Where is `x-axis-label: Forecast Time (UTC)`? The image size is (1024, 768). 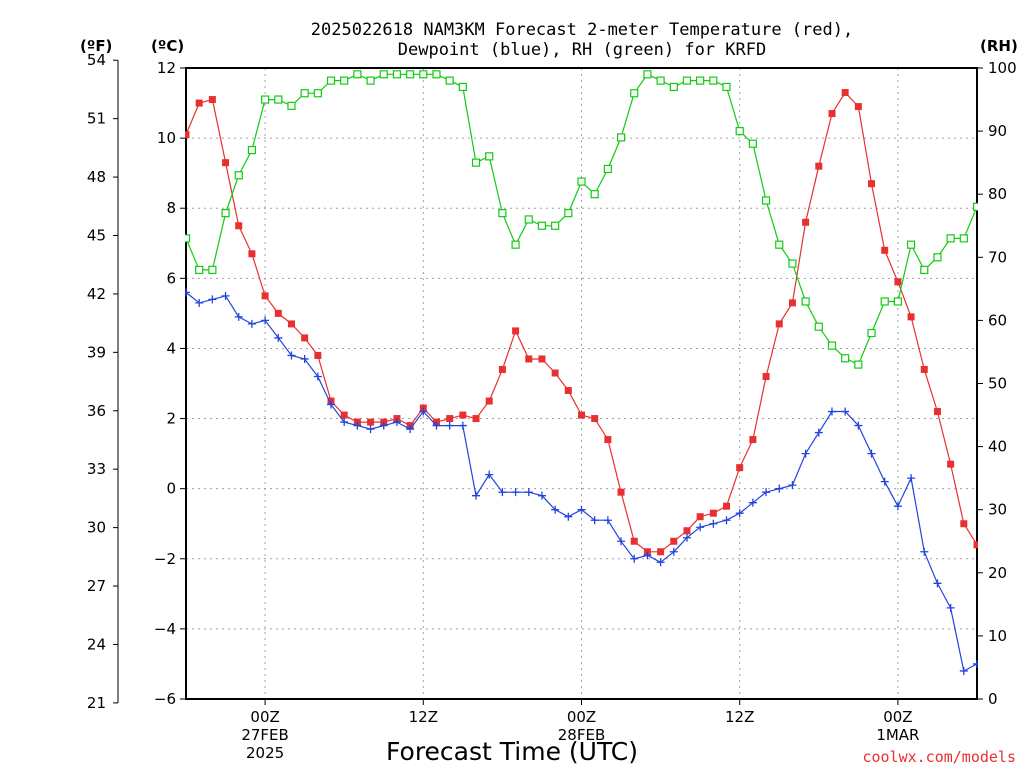
x-axis-label: Forecast Time (UTC) is located at coordinates (512, 751).